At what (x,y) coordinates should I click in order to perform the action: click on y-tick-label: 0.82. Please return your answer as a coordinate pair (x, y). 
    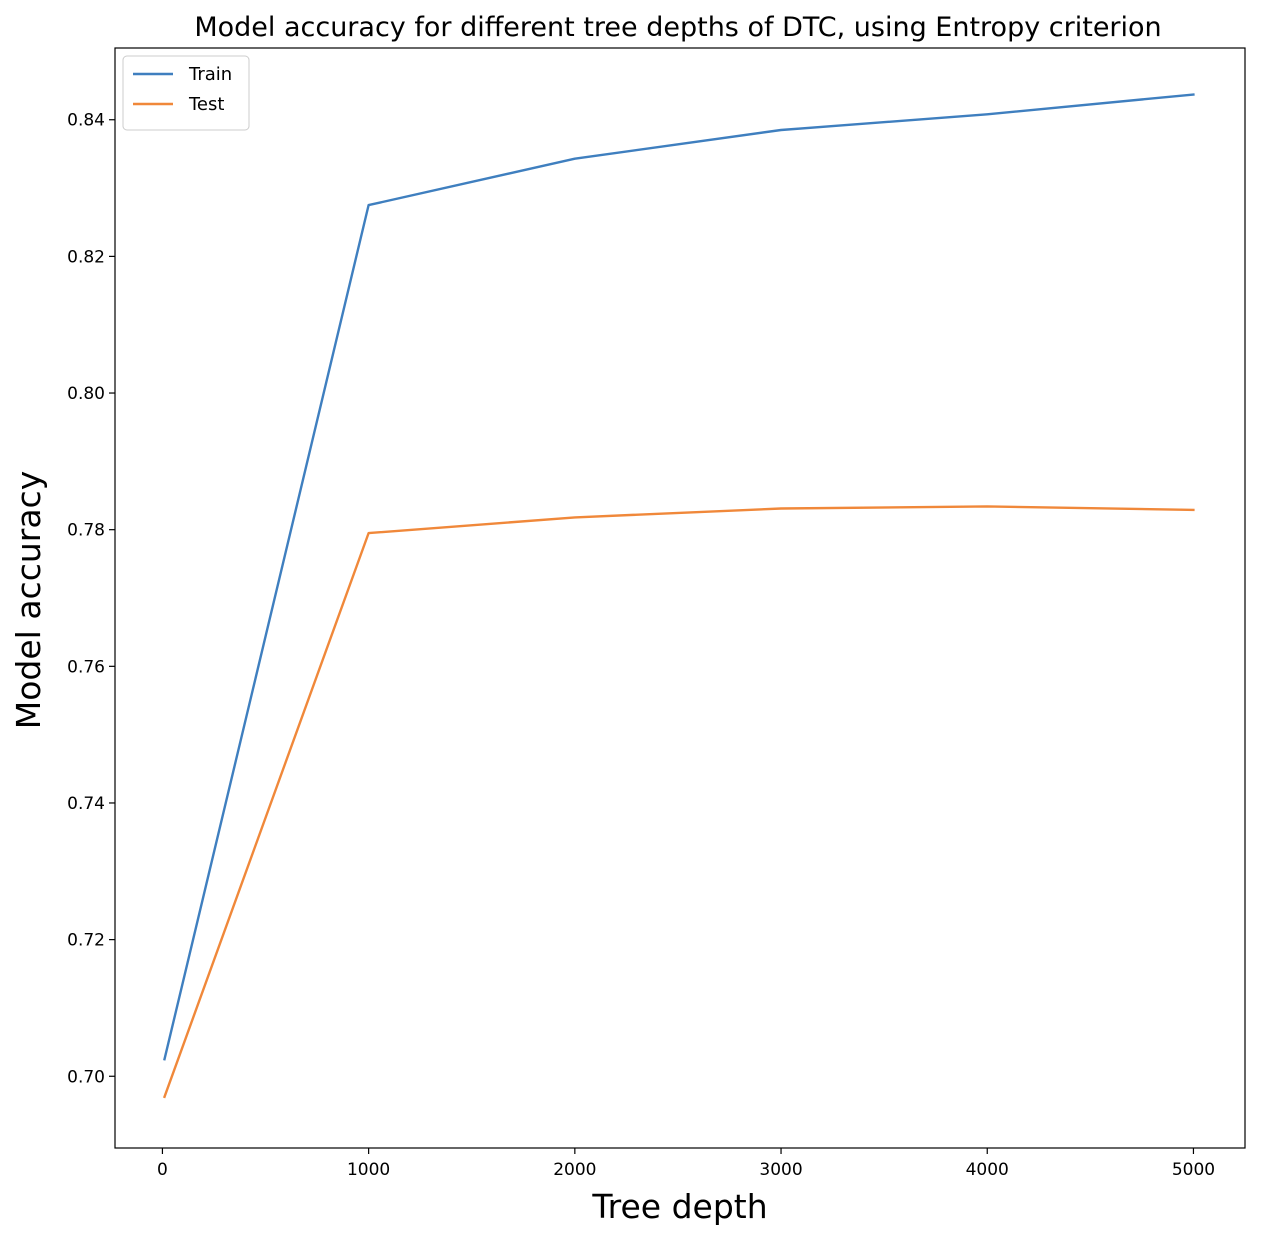
    Looking at the image, I should click on (86, 257).